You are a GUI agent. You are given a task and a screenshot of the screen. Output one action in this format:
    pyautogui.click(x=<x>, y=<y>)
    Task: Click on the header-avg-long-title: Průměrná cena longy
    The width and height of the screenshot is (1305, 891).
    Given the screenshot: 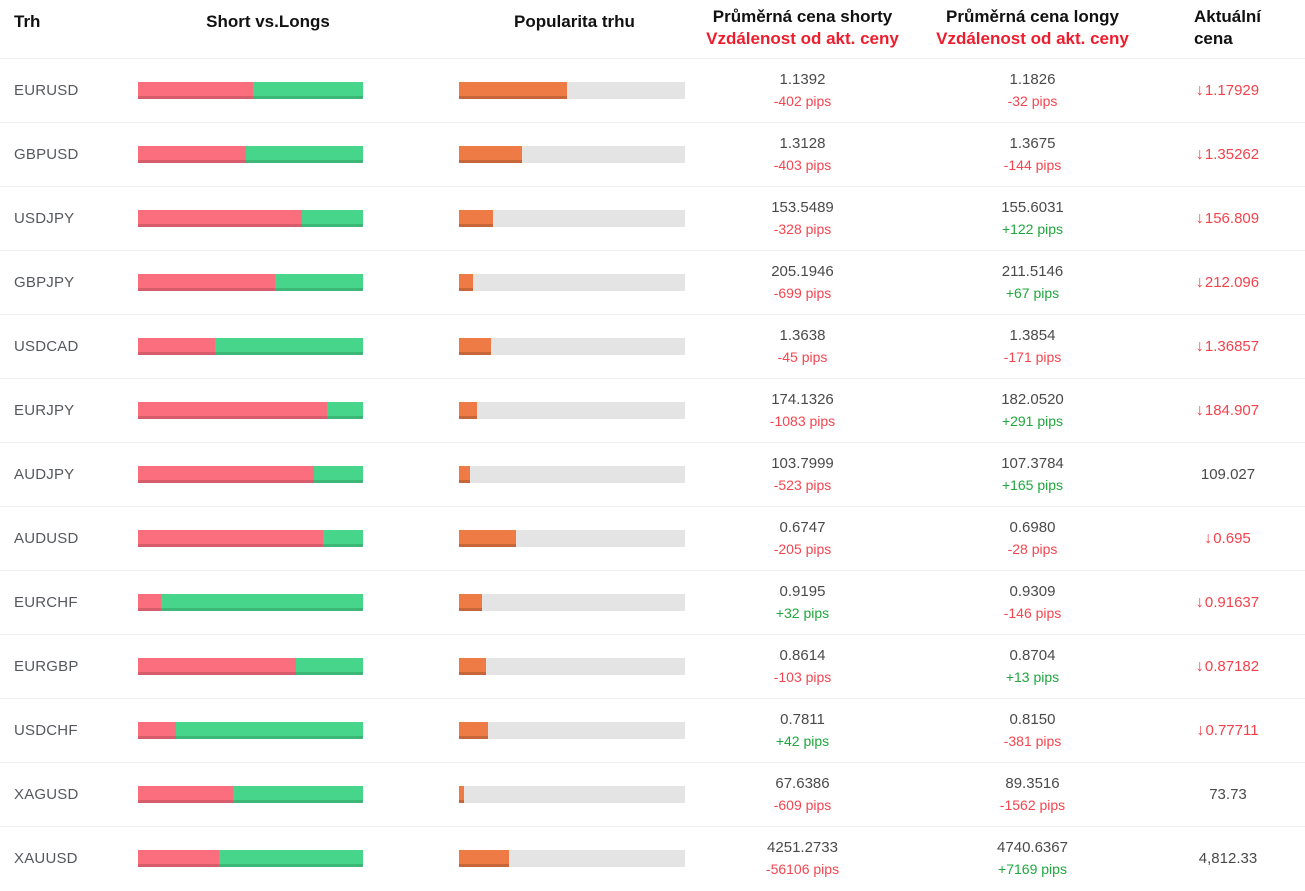 What is the action you would take?
    pyautogui.click(x=1032, y=16)
    